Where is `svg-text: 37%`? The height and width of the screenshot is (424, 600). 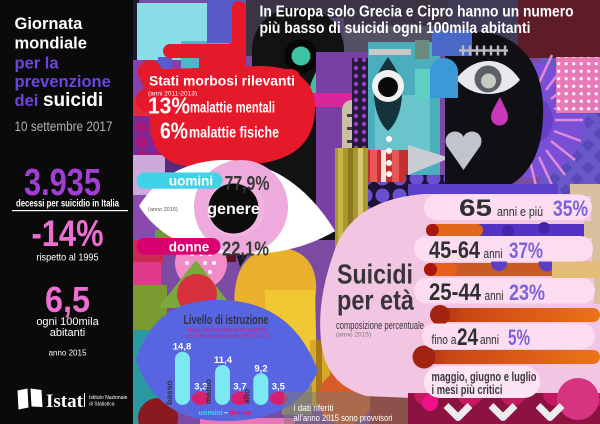 svg-text: 37% is located at coordinates (526, 250).